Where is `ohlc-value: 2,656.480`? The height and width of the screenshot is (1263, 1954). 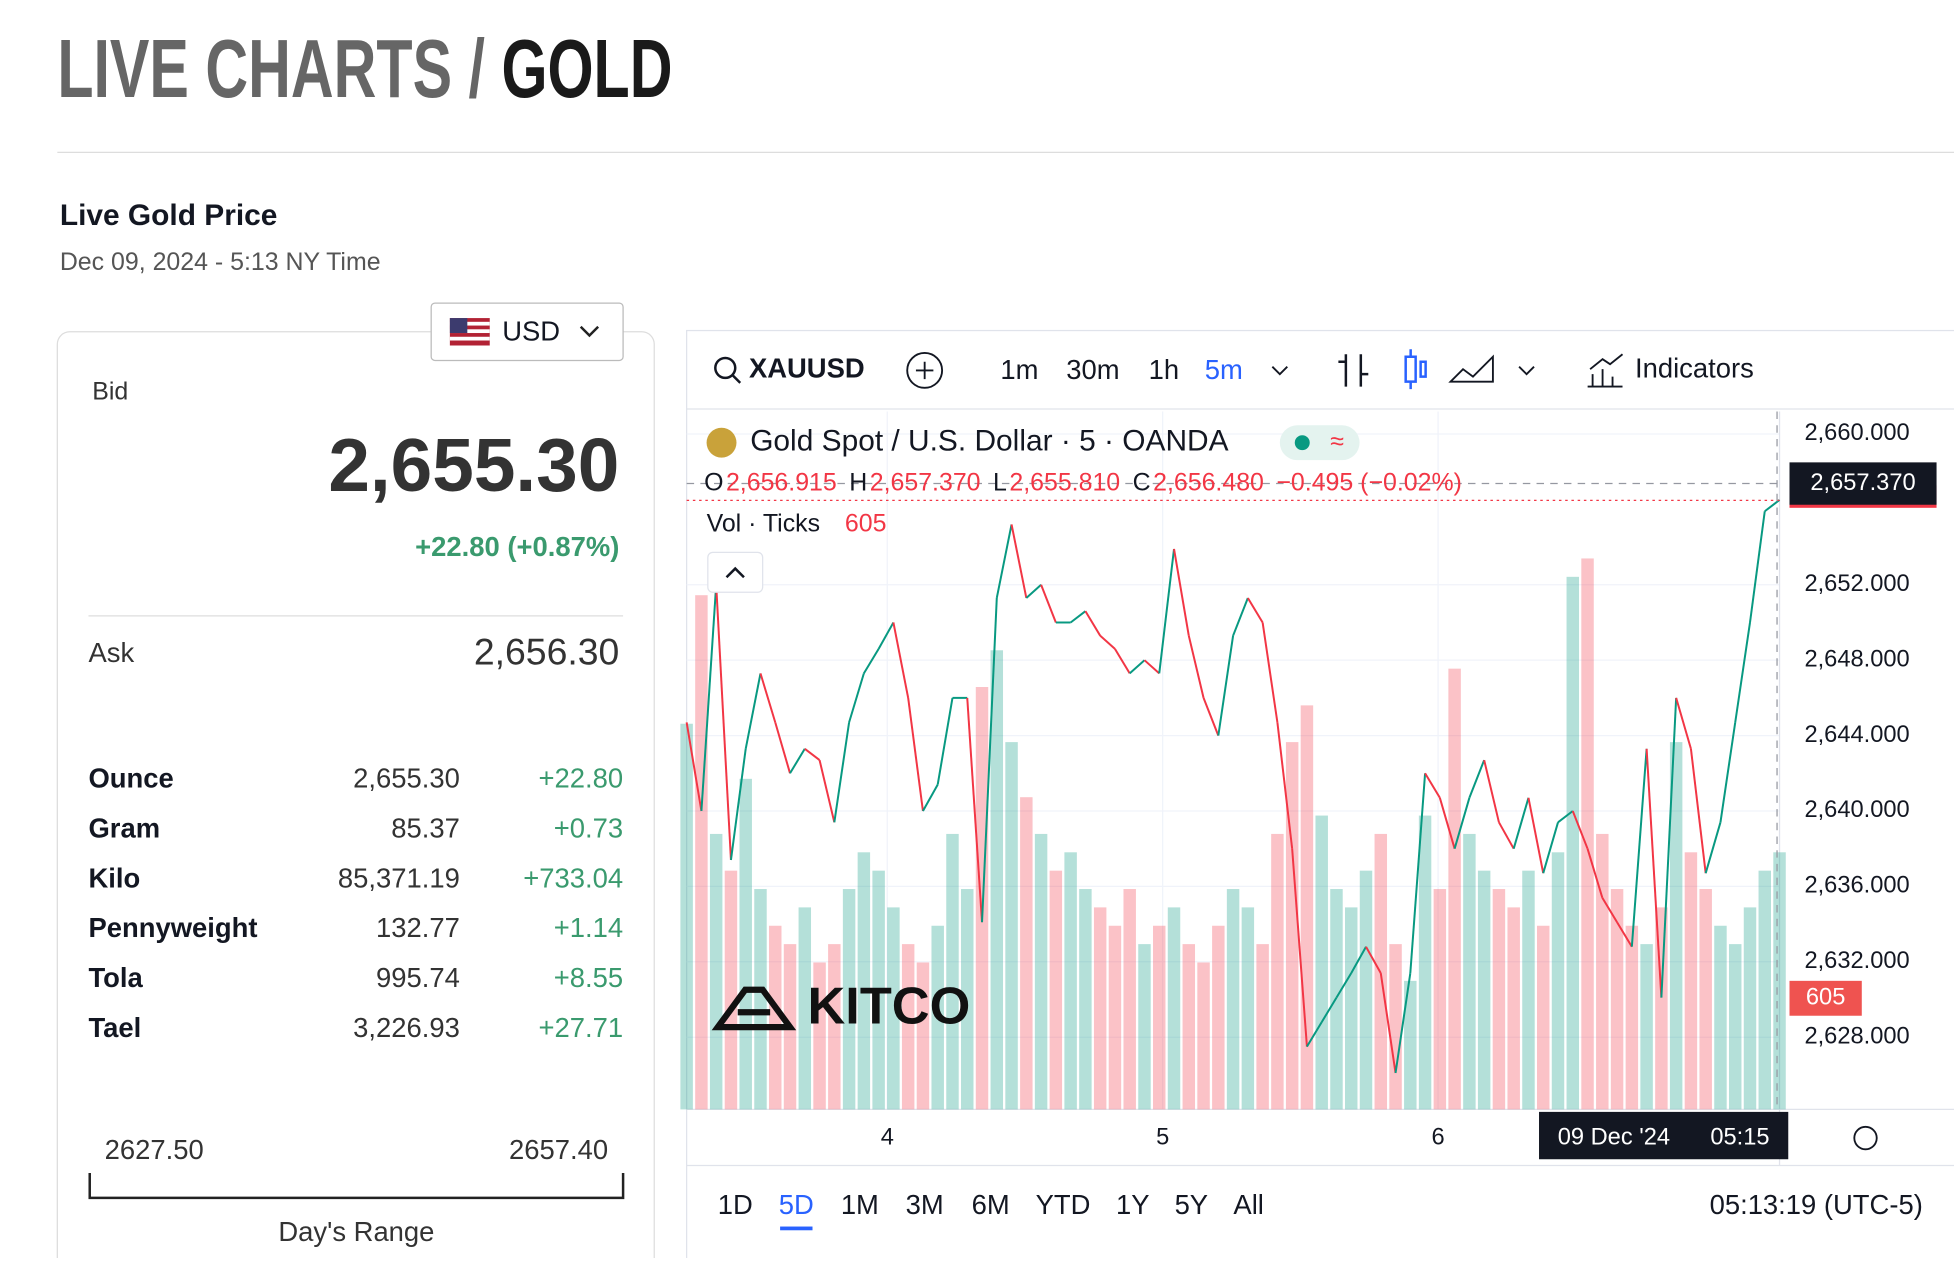 ohlc-value: 2,656.480 is located at coordinates (1208, 482).